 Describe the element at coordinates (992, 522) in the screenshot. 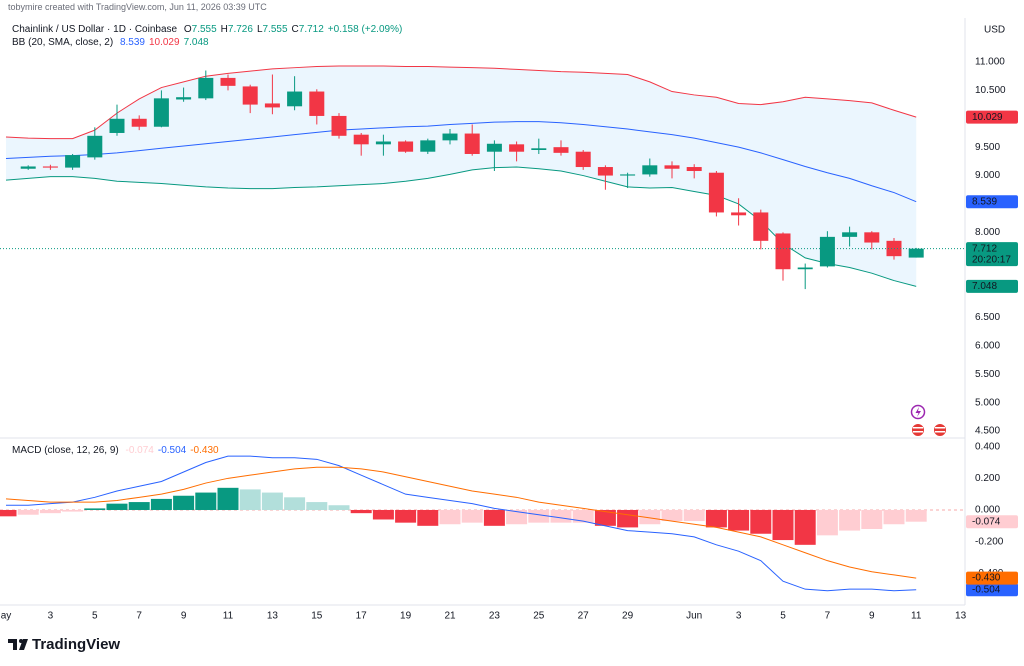

I see `histogram-axis-label-box` at that location.